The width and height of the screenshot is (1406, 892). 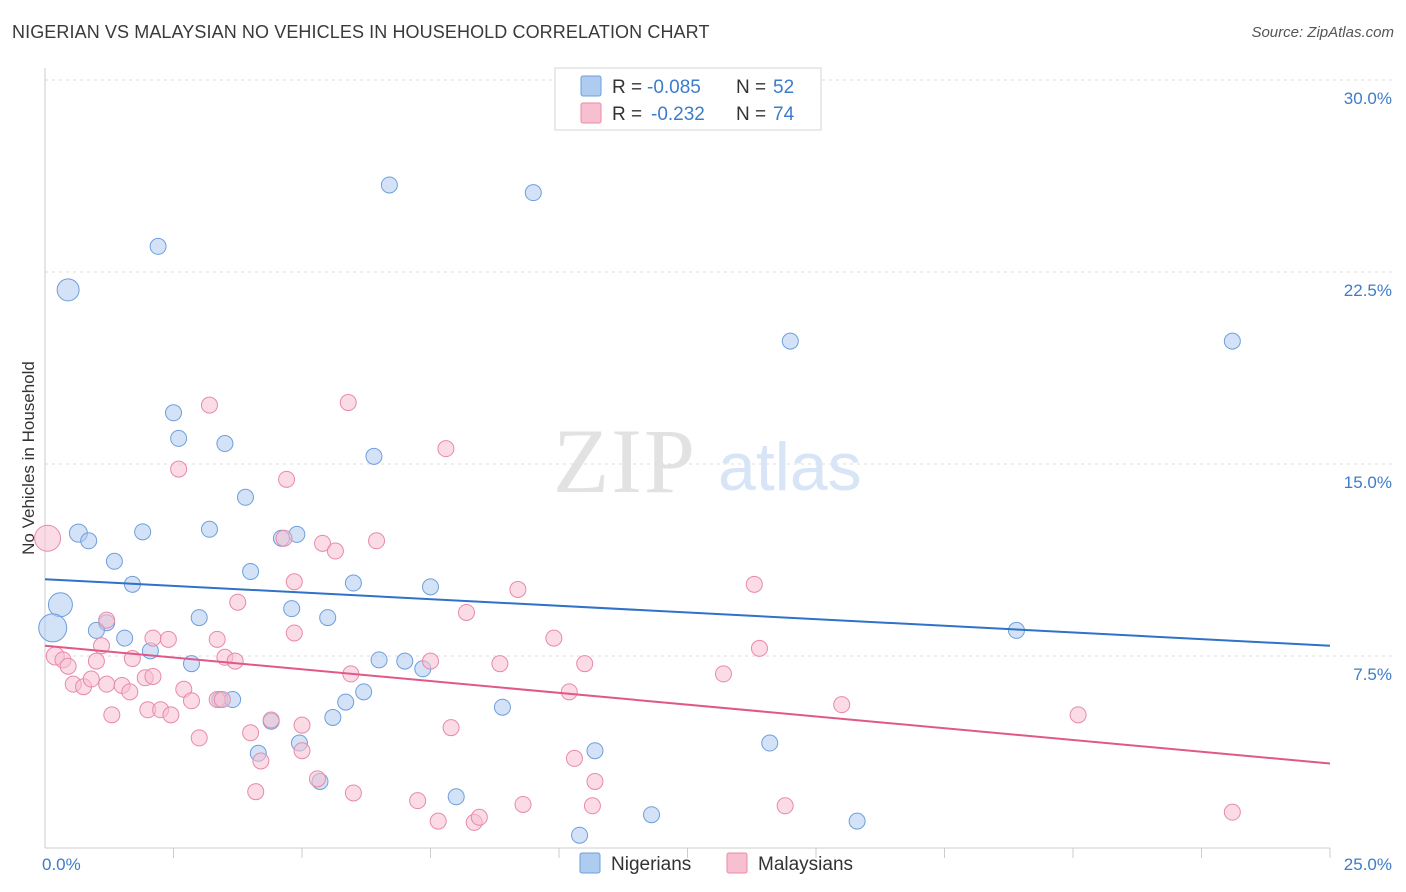 What do you see at coordinates (1368, 864) in the screenshot?
I see `x-tick-label: 25.0%` at bounding box center [1368, 864].